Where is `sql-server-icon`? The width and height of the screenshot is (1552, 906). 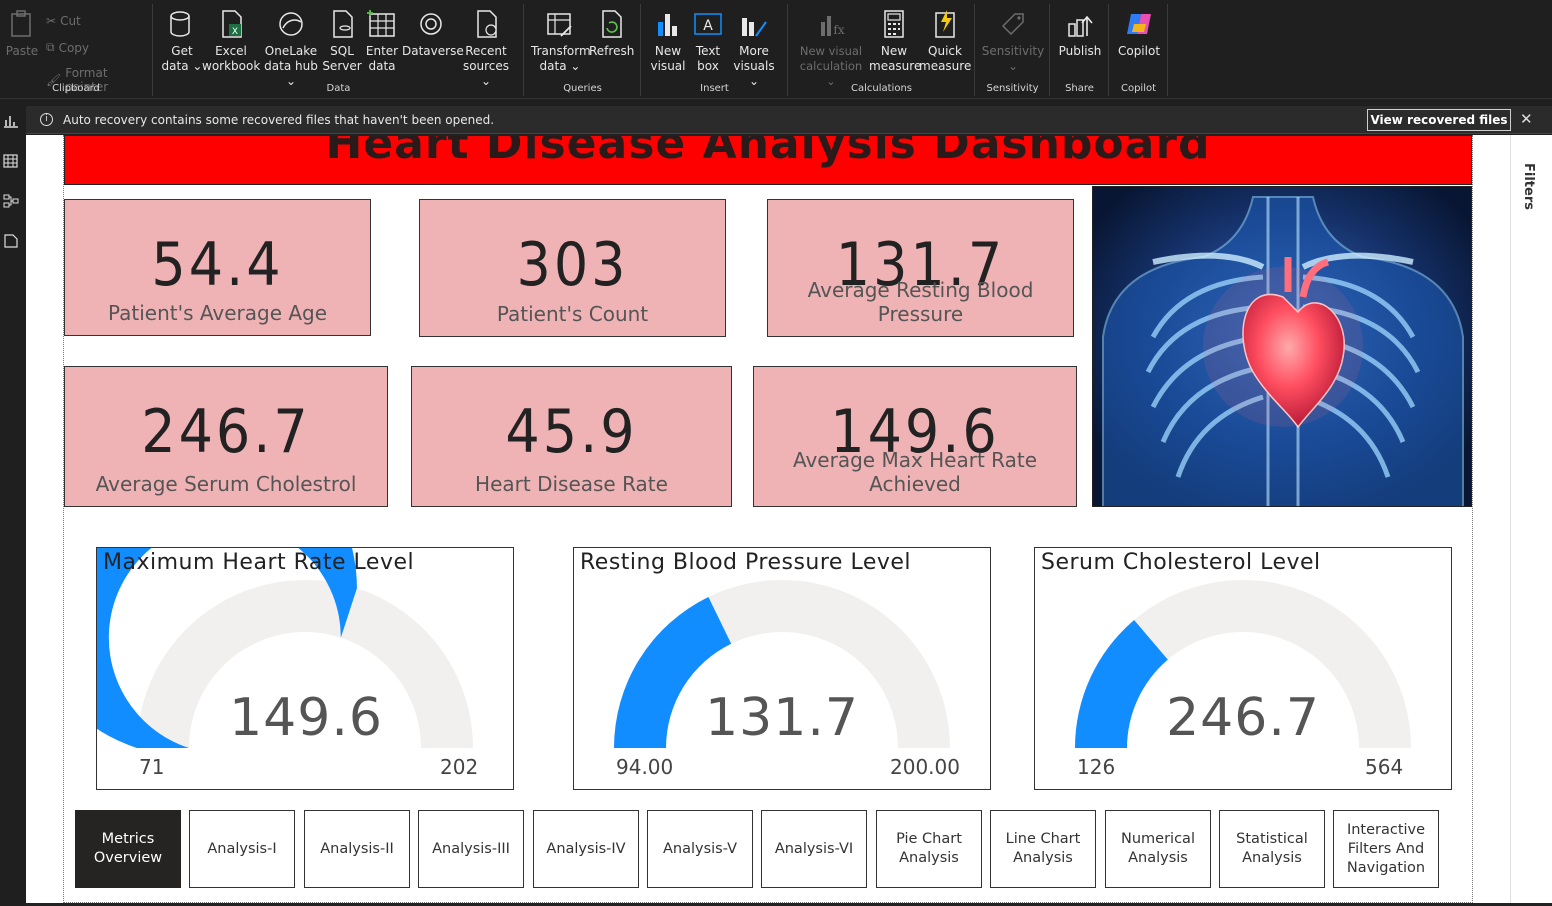
sql-server-icon is located at coordinates (343, 24).